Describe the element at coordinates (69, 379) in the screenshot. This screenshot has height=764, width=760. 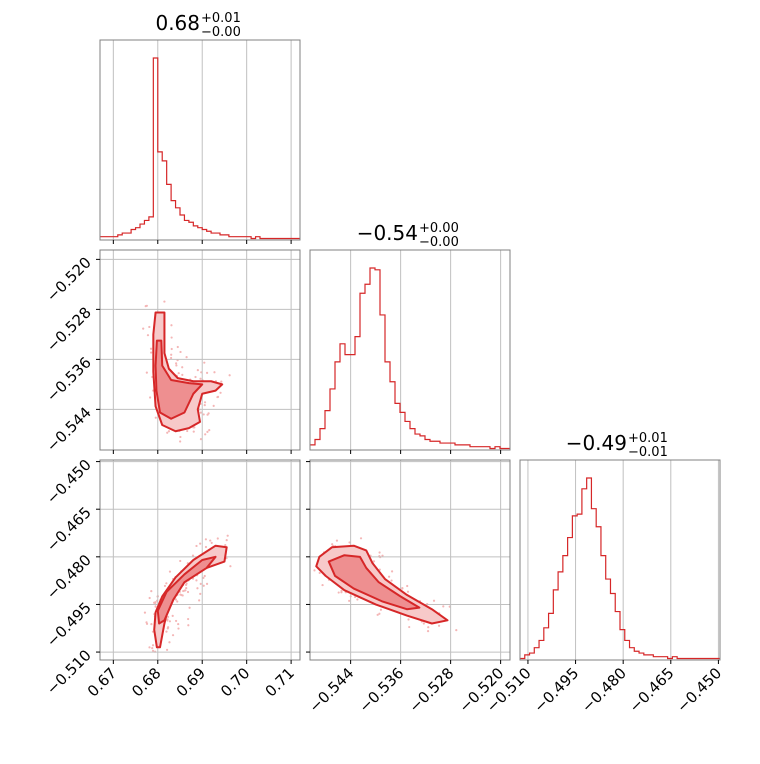
I see `y-tick-label: −0.536` at that location.